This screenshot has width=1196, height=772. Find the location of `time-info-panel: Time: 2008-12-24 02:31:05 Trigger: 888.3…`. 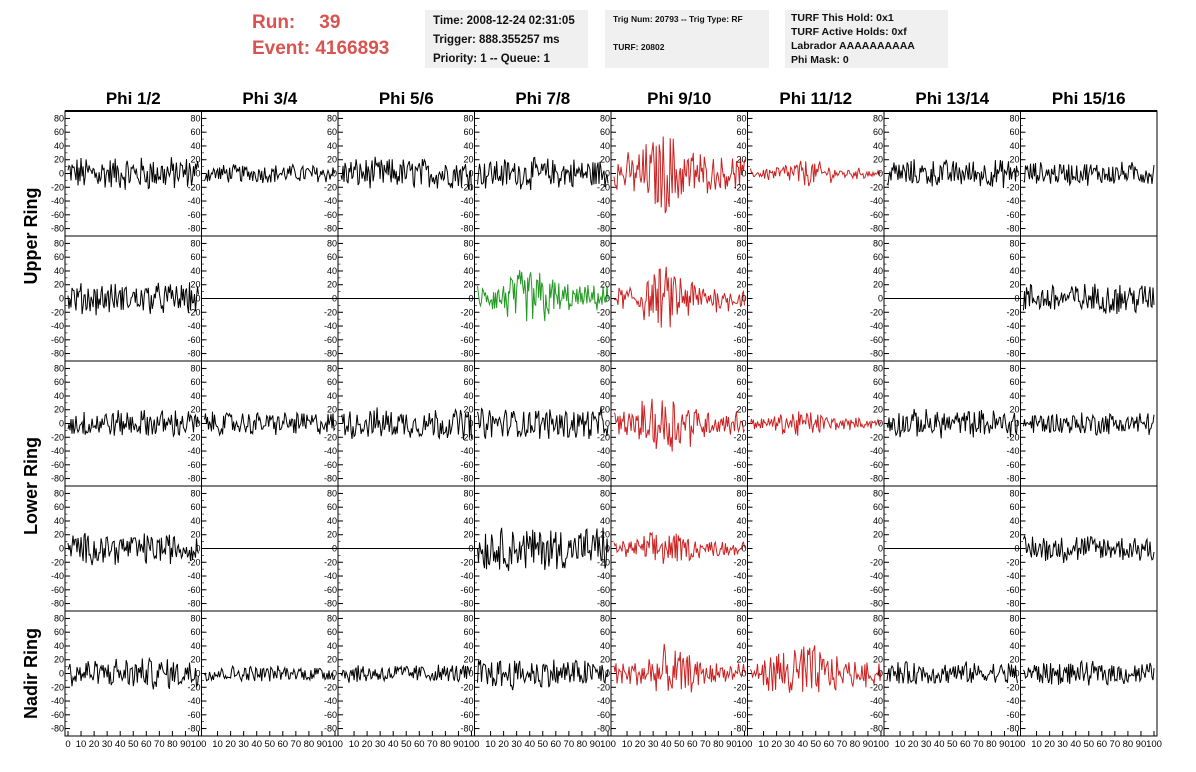

time-info-panel: Time: 2008-12-24 02:31:05 Trigger: 888.3… is located at coordinates (506, 39).